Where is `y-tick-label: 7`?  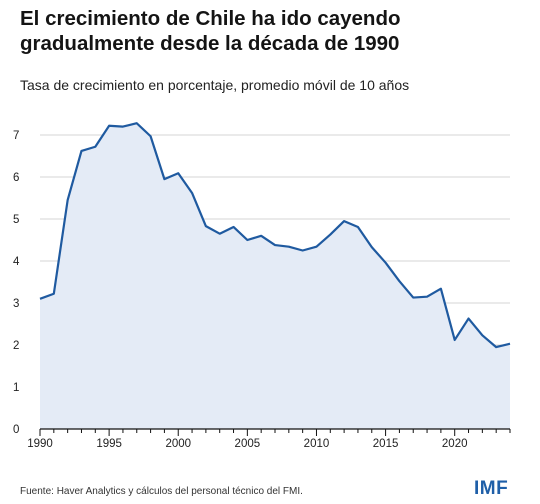
y-tick-label: 7 is located at coordinates (16, 136).